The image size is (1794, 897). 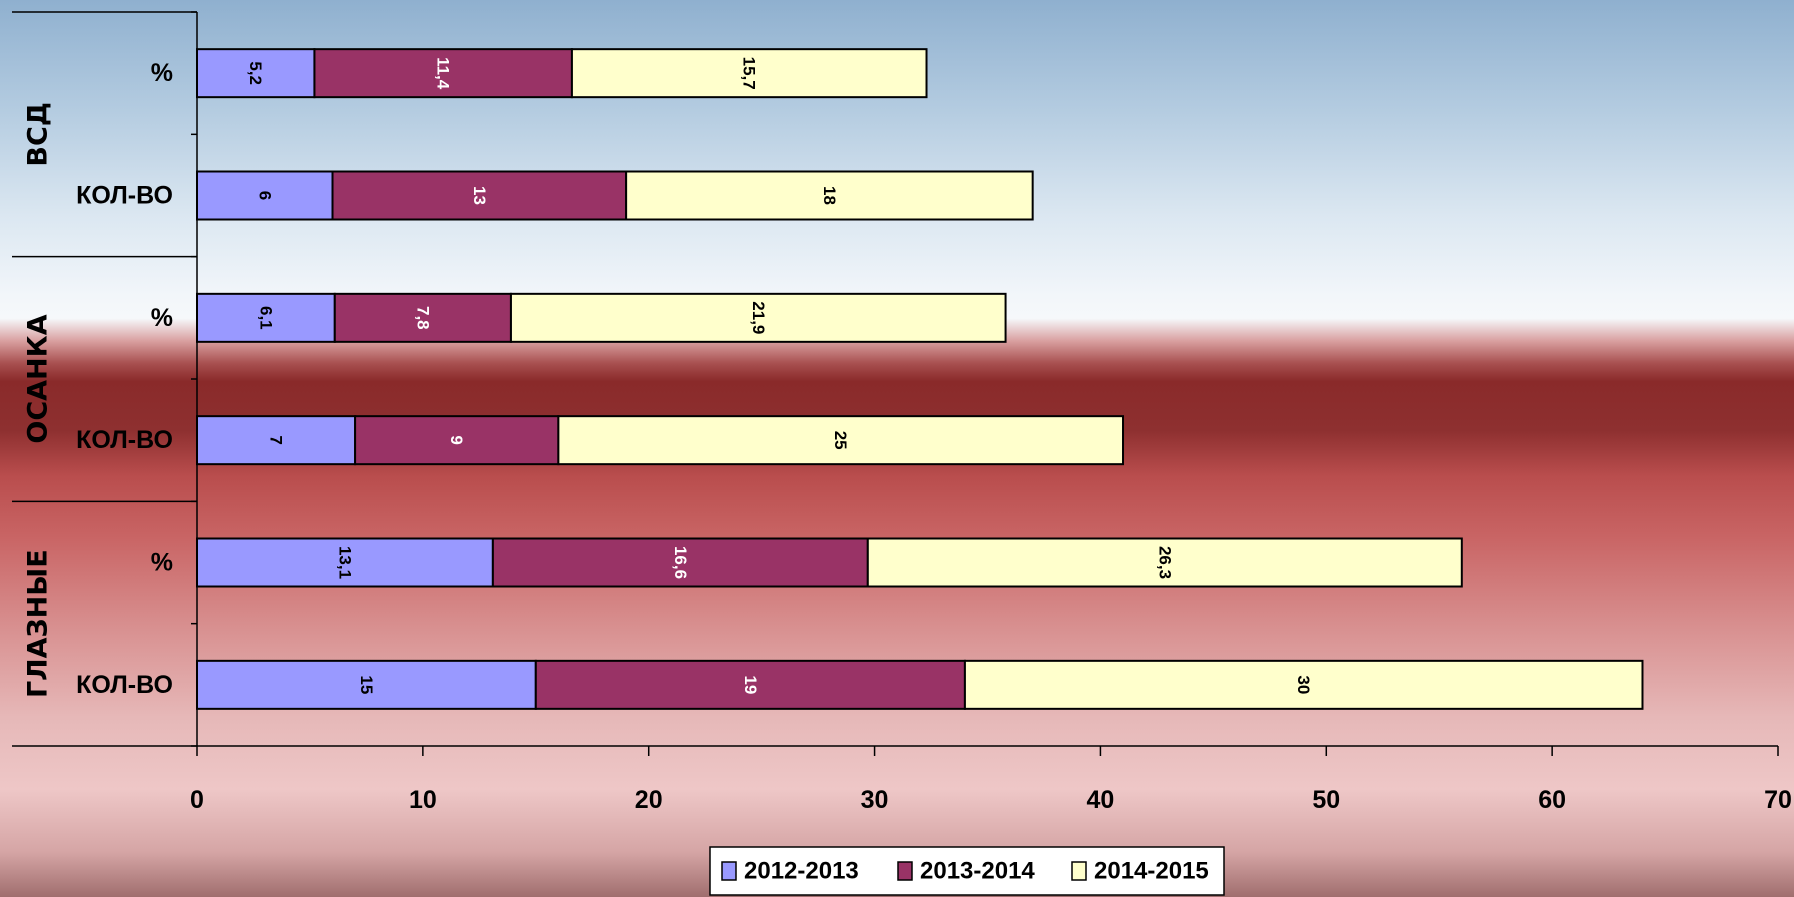 What do you see at coordinates (977, 871) in the screenshot?
I see `legend-label: 2013-2014` at bounding box center [977, 871].